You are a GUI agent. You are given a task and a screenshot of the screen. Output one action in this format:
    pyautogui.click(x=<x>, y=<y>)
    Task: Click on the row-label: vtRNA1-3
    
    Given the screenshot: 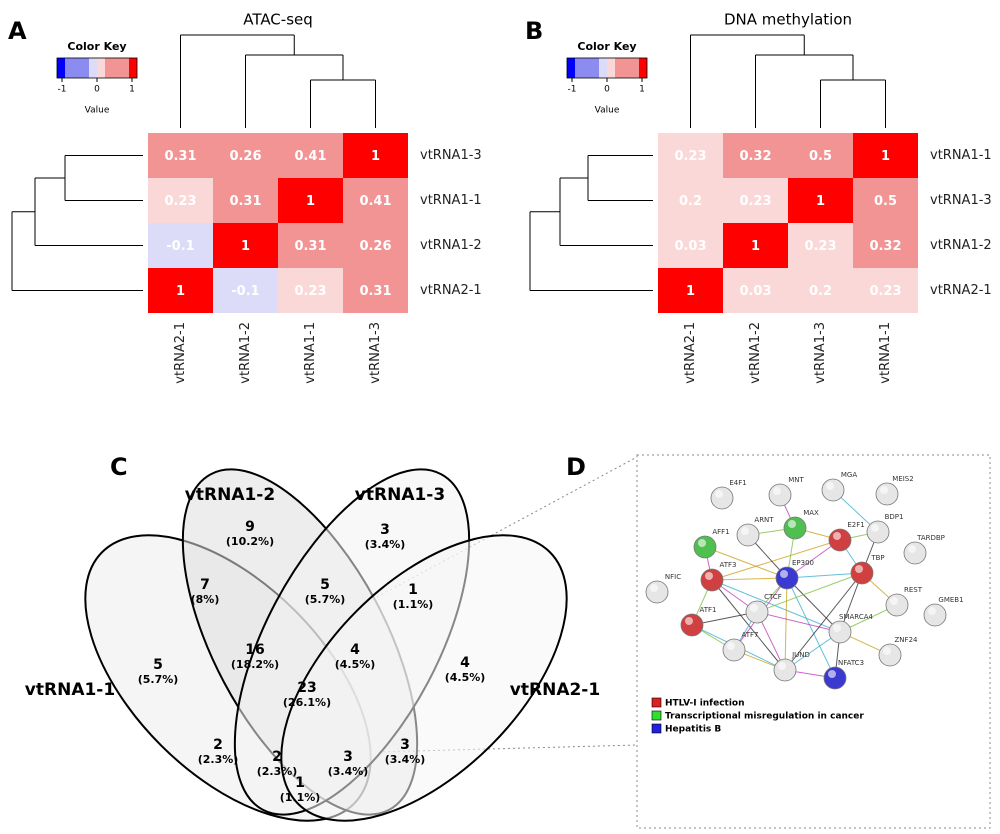 What is the action you would take?
    pyautogui.click(x=451, y=155)
    